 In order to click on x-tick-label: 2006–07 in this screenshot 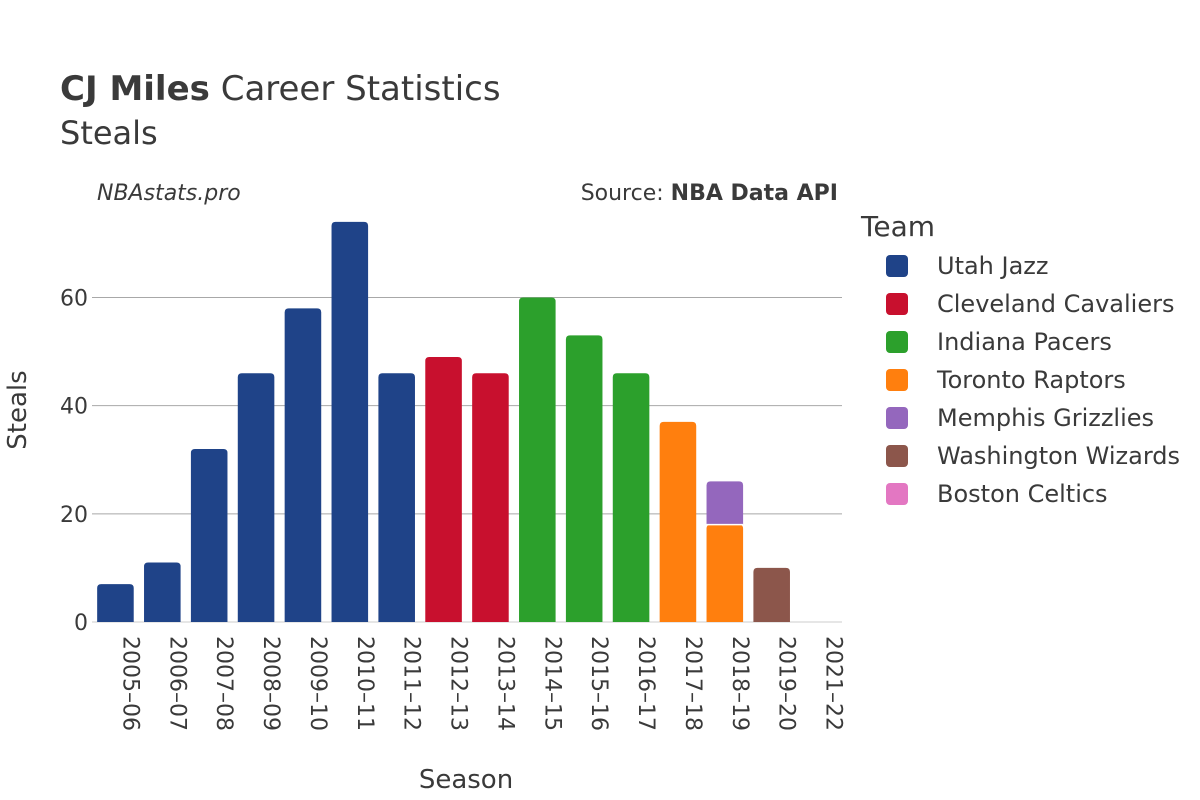, I will do `click(176, 683)`.